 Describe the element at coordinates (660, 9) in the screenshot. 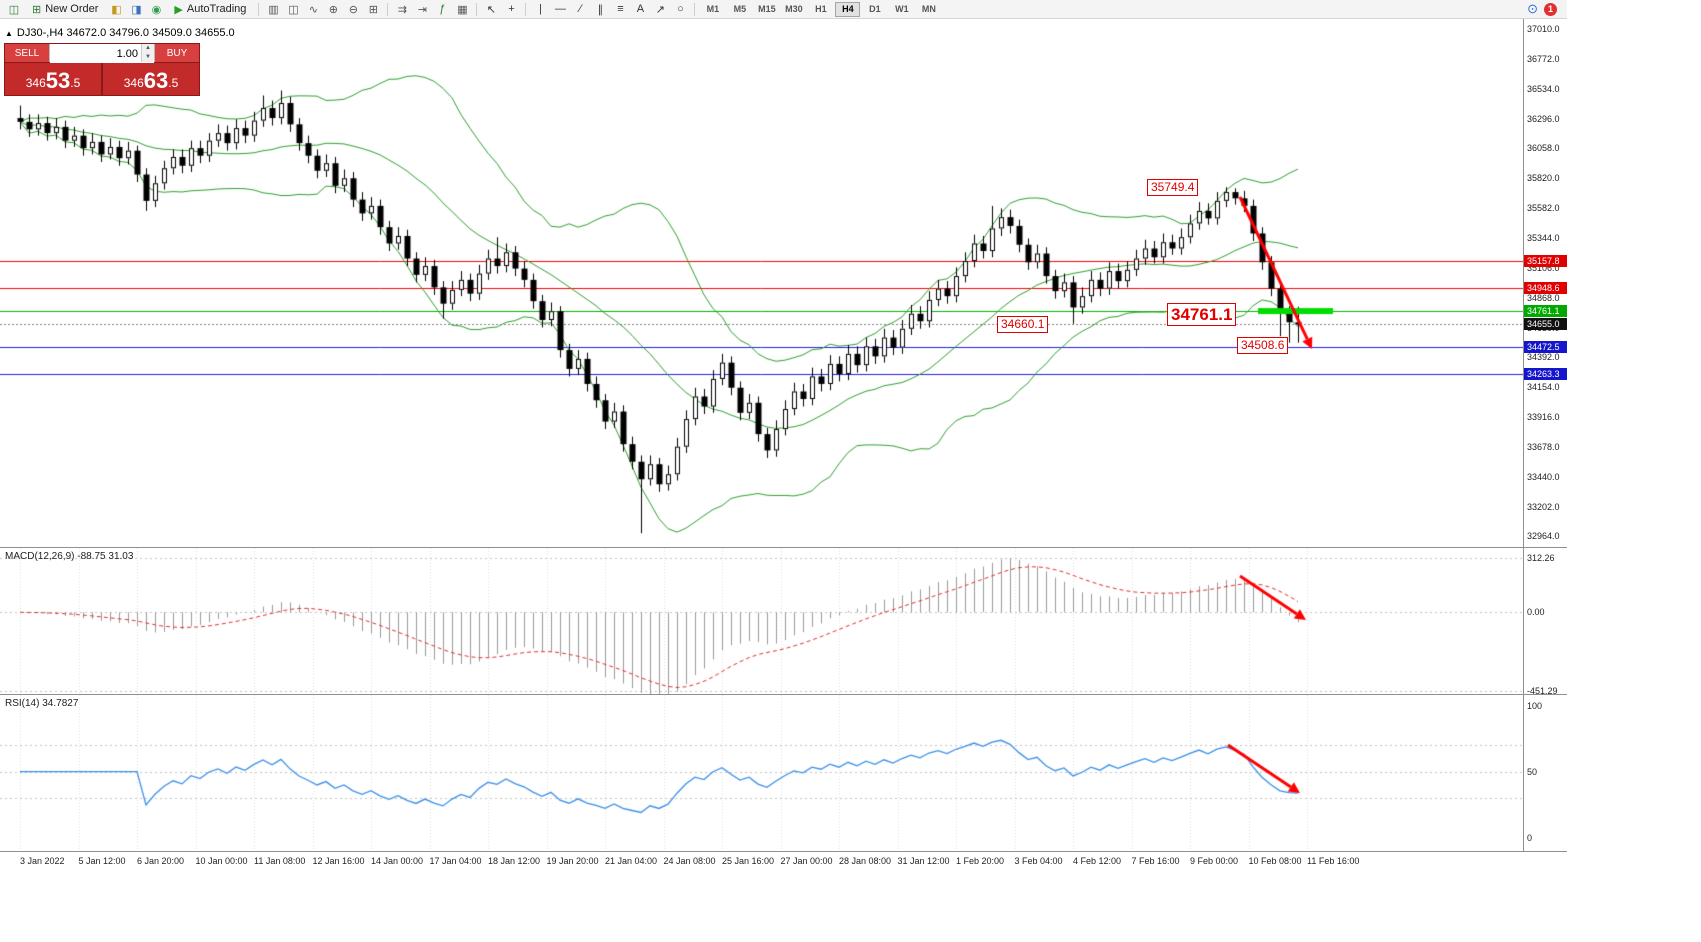

I see `arrow-tool-icon: ↗` at that location.